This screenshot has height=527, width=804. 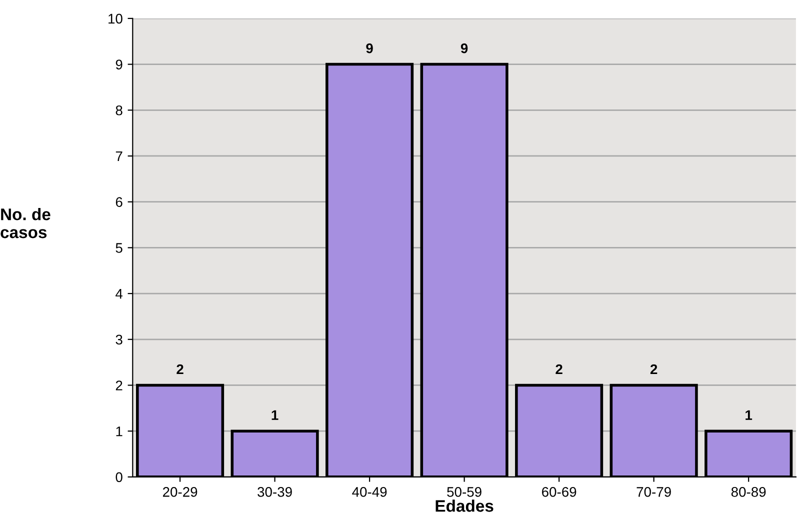 I want to click on y-tick-label: 4, so click(x=119, y=294).